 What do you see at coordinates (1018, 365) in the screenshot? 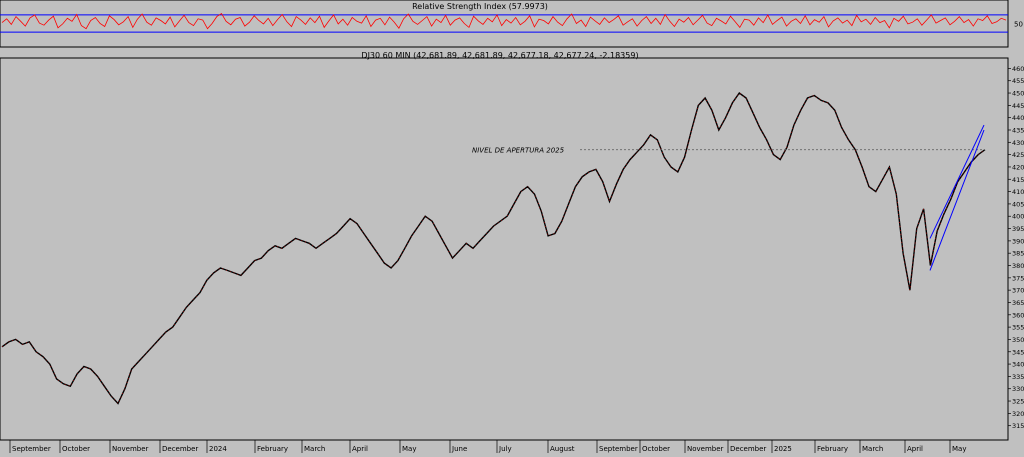
I see `price-tick-label: 34000` at bounding box center [1018, 365].